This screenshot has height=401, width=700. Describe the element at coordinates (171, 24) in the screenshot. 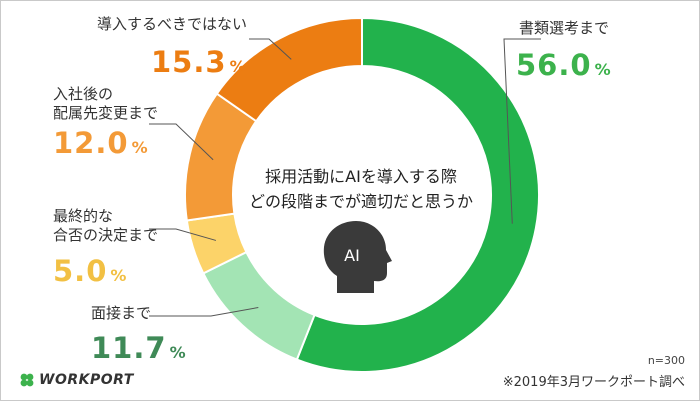

I see `slice-label-should-not-introduce: 導入するべきではない` at that location.